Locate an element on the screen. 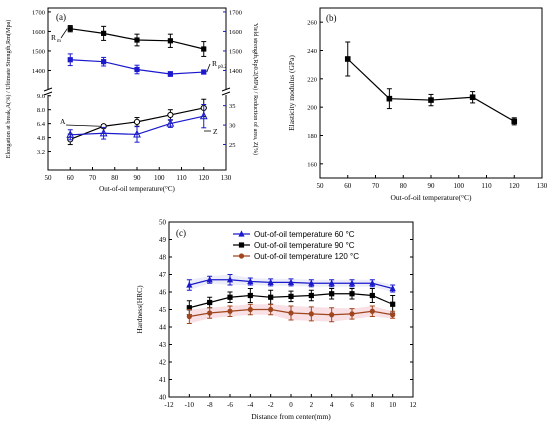 The image size is (550, 429). y-tick-label: 240 is located at coordinates (312, 51).